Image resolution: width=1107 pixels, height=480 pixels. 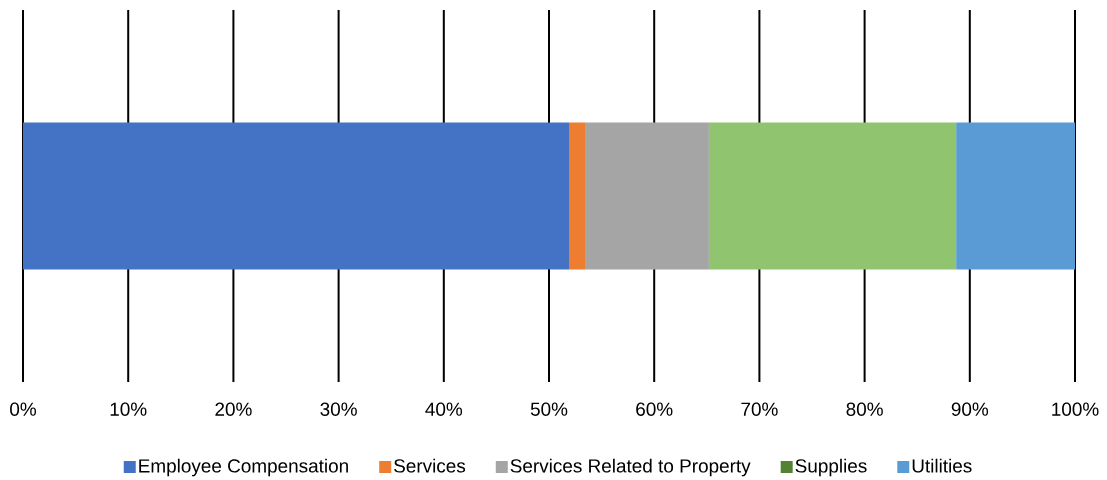 I want to click on legend-label: Services, so click(x=430, y=465).